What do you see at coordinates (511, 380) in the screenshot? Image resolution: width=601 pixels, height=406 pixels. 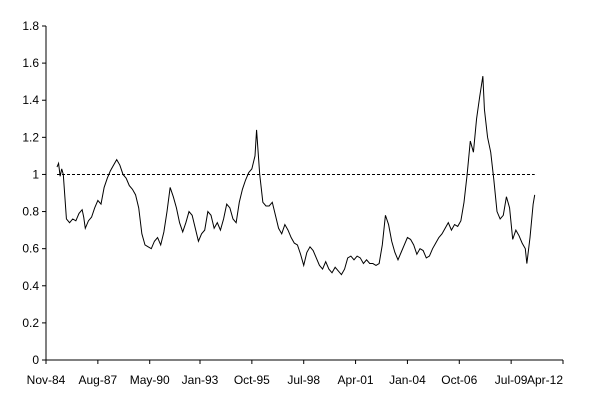 I see `x-tick-label: Jul-09` at bounding box center [511, 380].